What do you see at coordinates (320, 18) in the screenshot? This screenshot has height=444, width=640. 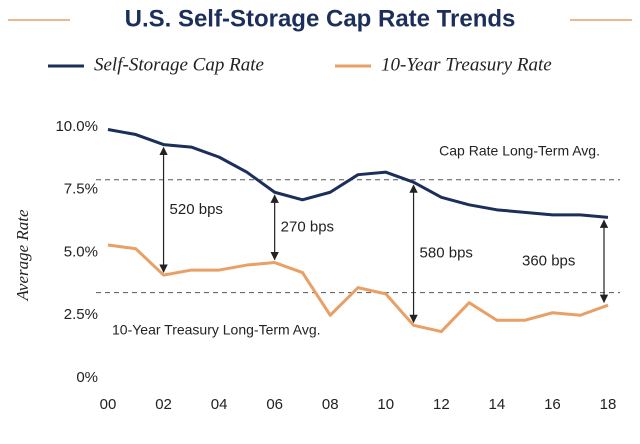 I see `chart-title: U.S. Self-Storage Cap Rate Trends` at bounding box center [320, 18].